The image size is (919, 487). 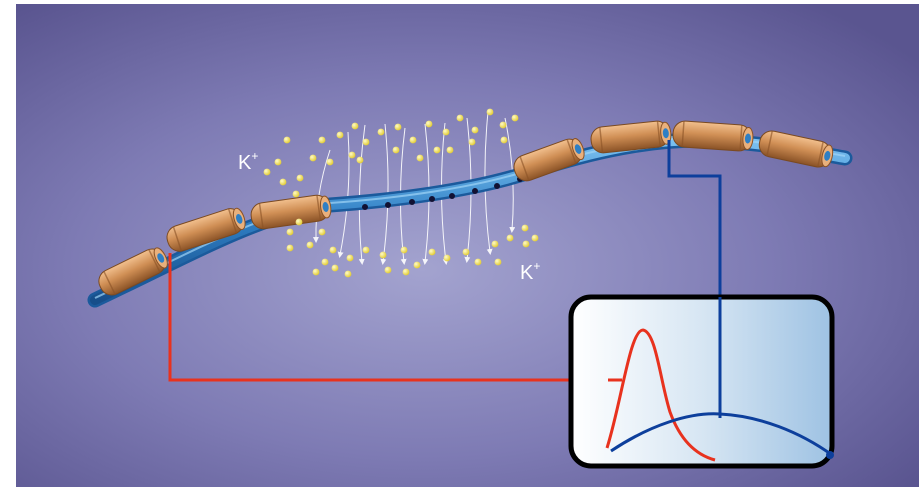 I want to click on red-electrode-wire, so click(x=388, y=317).